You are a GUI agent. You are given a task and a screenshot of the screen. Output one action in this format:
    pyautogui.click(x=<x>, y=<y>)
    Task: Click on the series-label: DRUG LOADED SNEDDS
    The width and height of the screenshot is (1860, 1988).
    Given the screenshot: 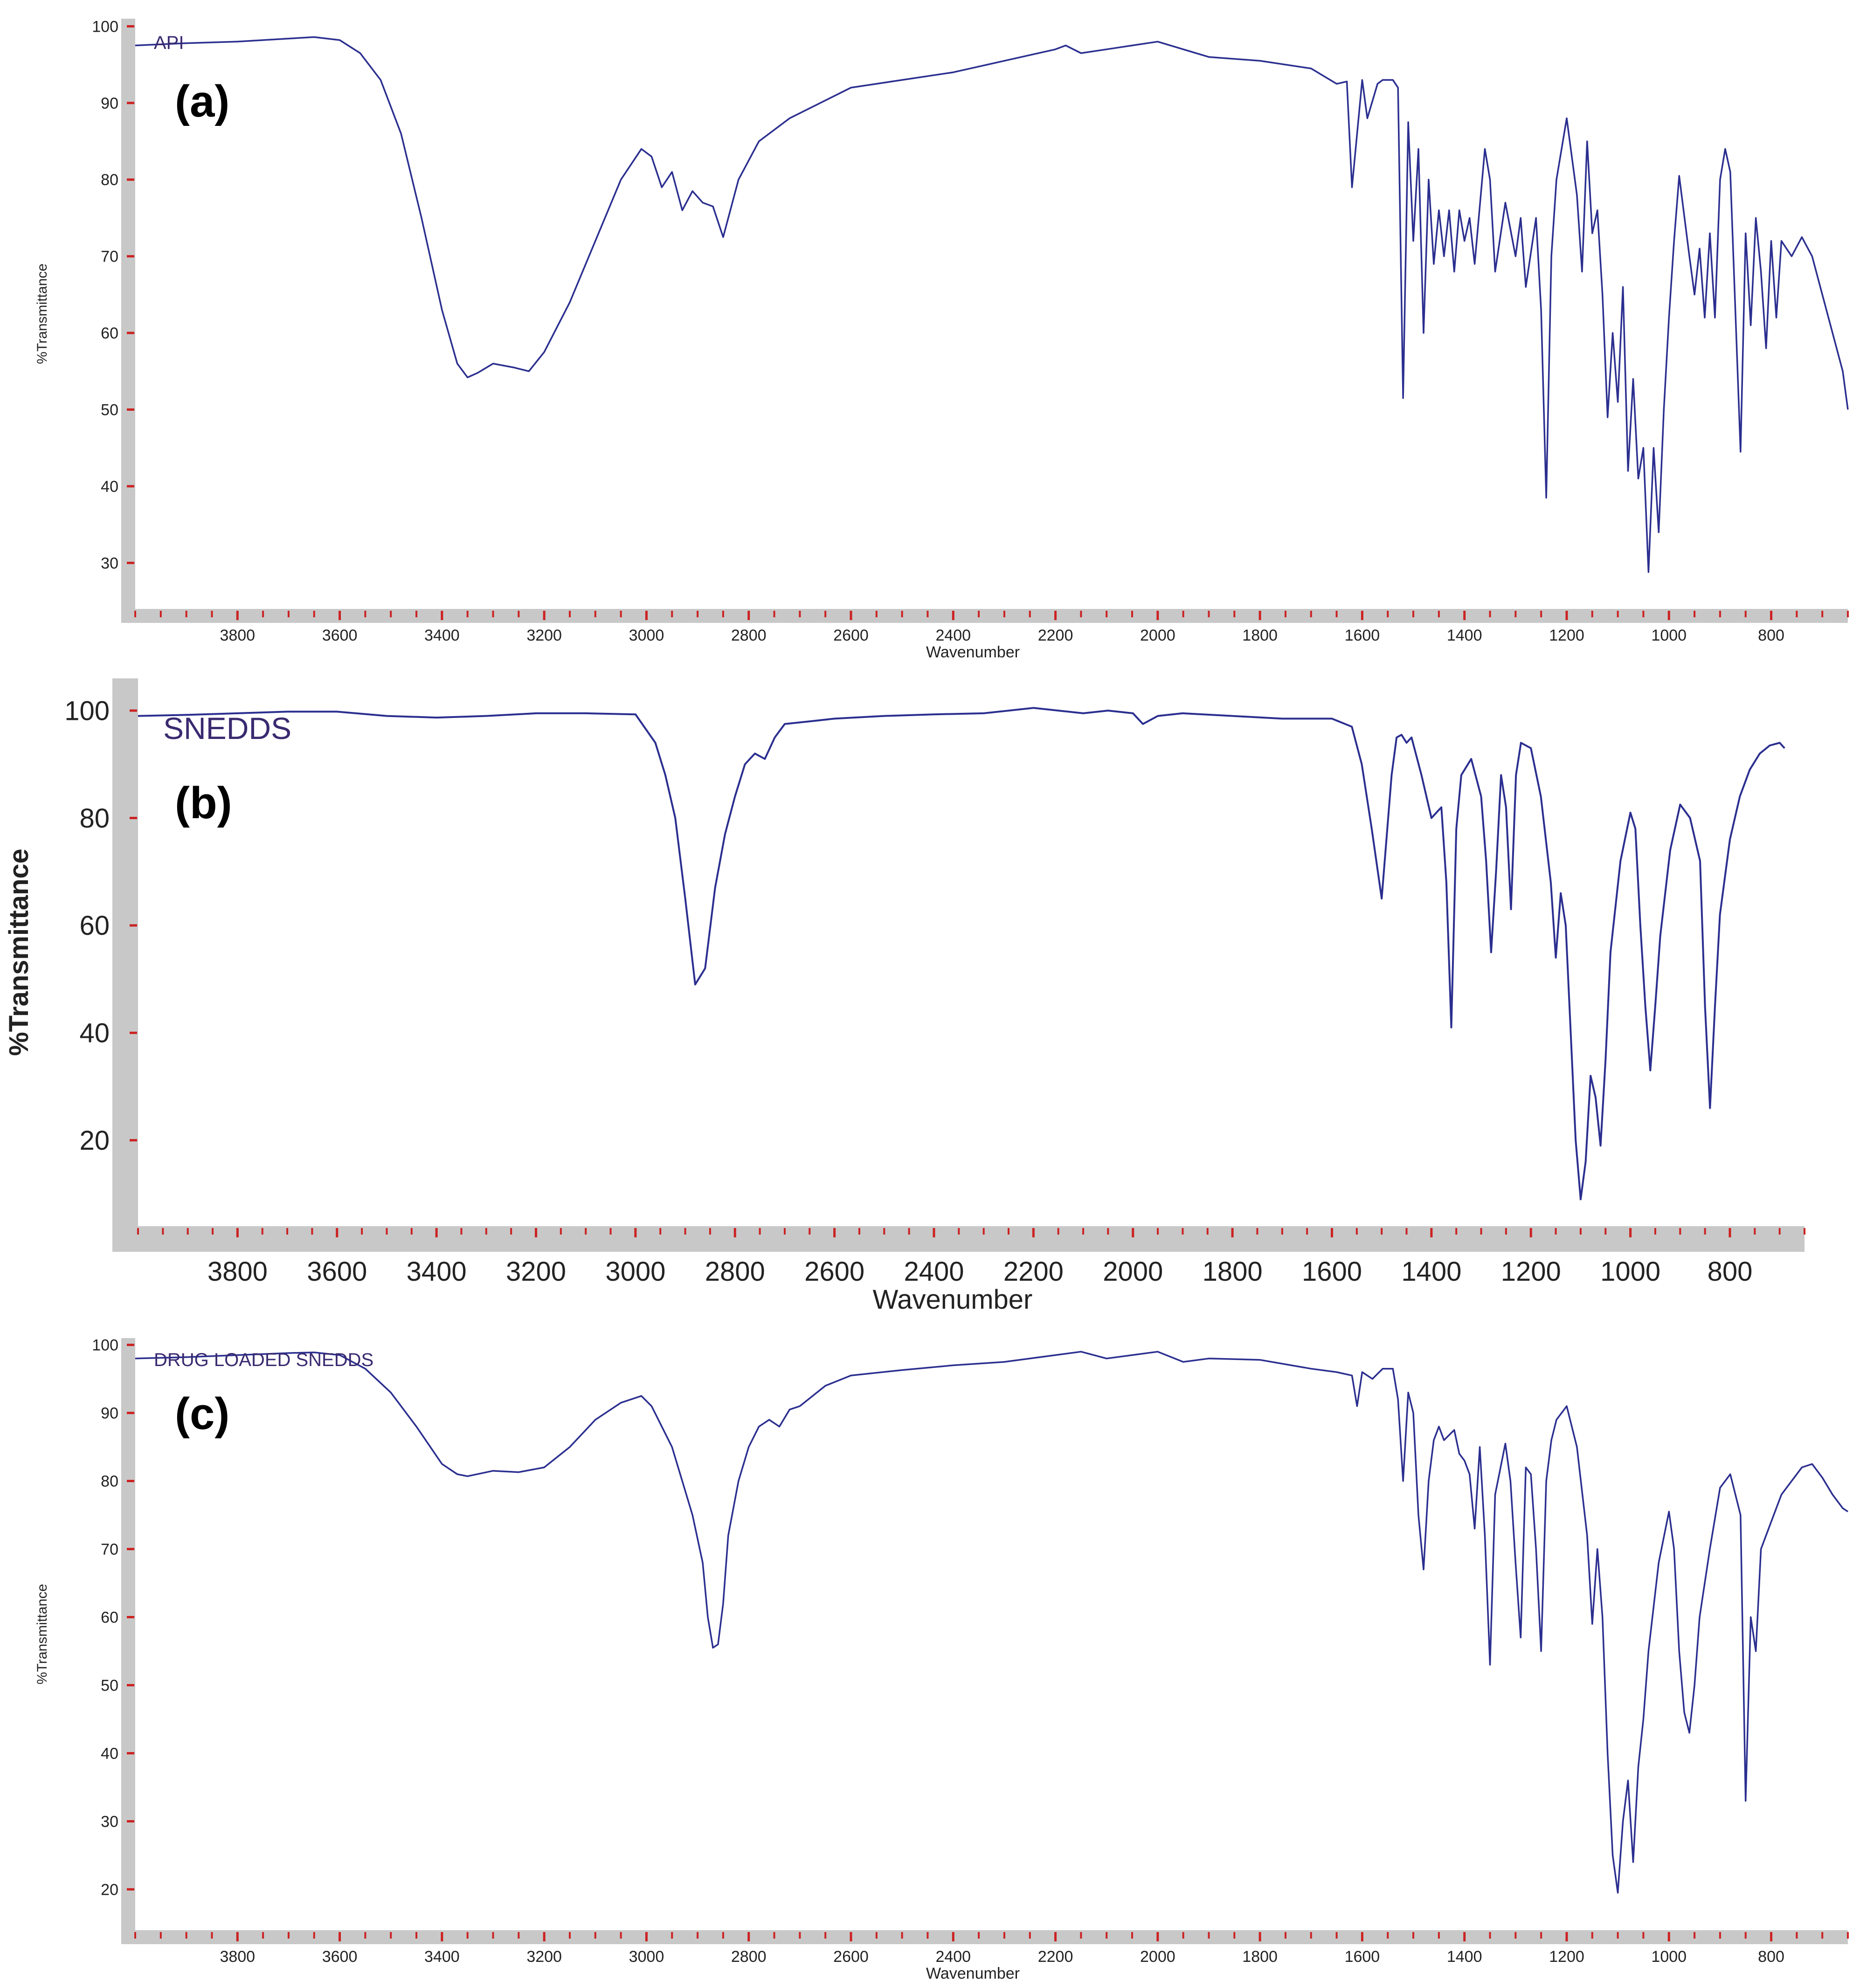 What is the action you would take?
    pyautogui.click(x=263, y=1360)
    